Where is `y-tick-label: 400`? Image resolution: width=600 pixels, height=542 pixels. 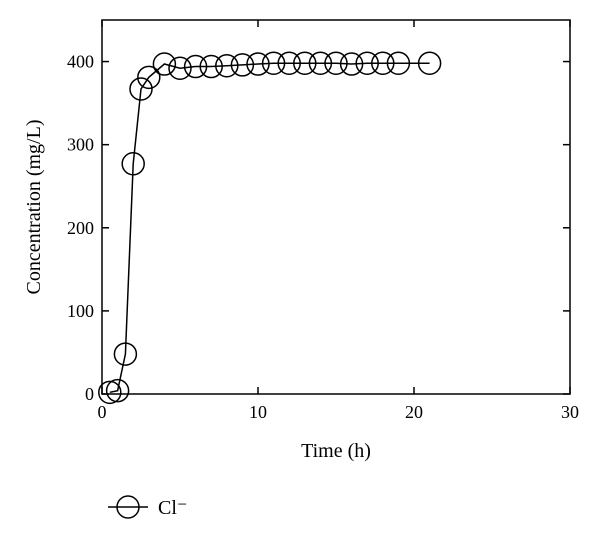
y-tick-label: 400 is located at coordinates (80, 62).